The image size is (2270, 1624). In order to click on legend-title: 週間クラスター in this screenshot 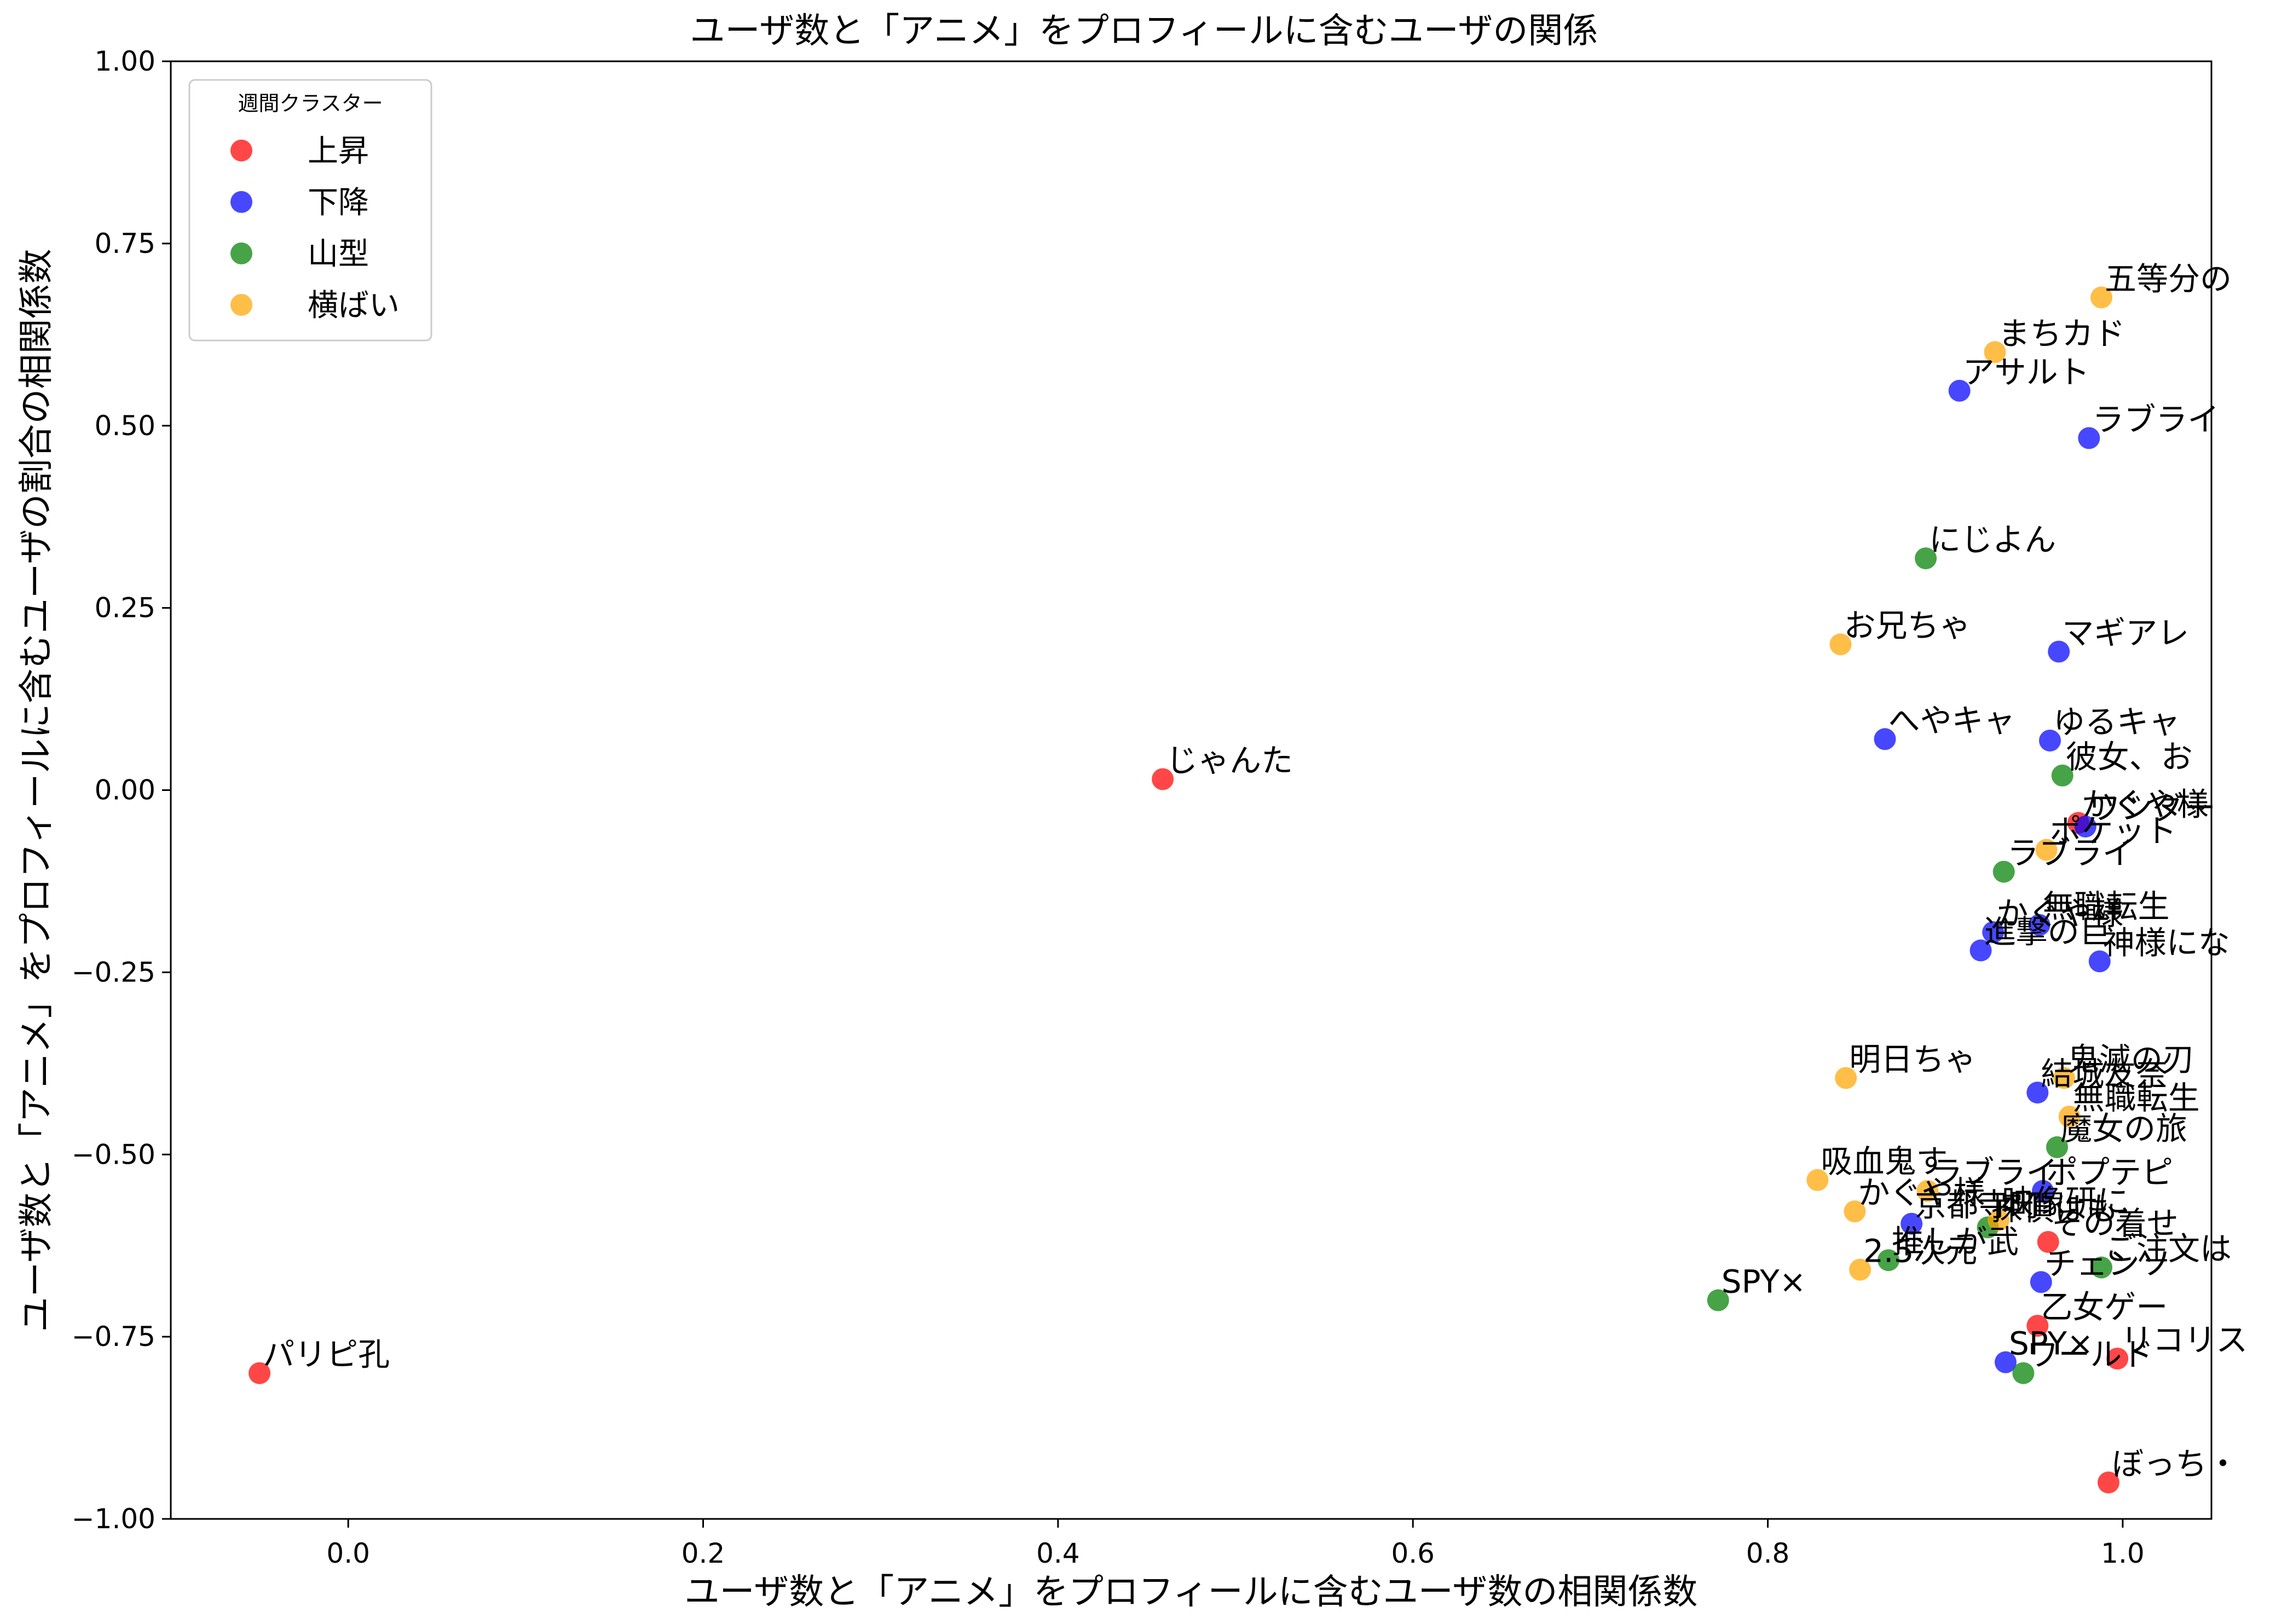, I will do `click(311, 103)`.